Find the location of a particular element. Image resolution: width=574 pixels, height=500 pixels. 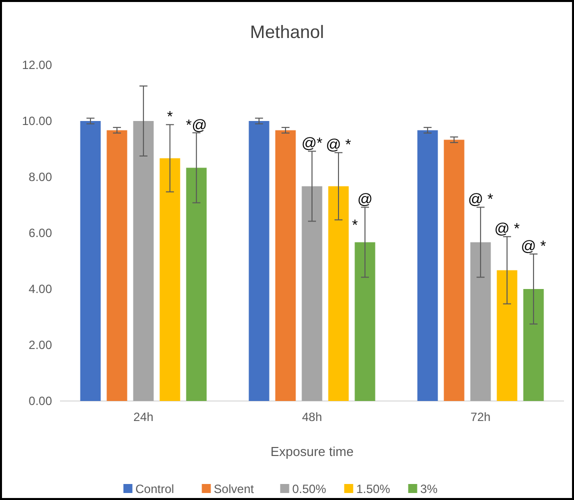

legend-label: Solvent is located at coordinates (234, 489).